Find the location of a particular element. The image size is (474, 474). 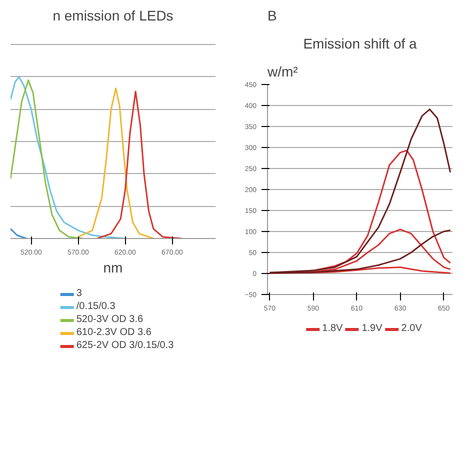

legend-label: /0.15/0.3 is located at coordinates (96, 306).